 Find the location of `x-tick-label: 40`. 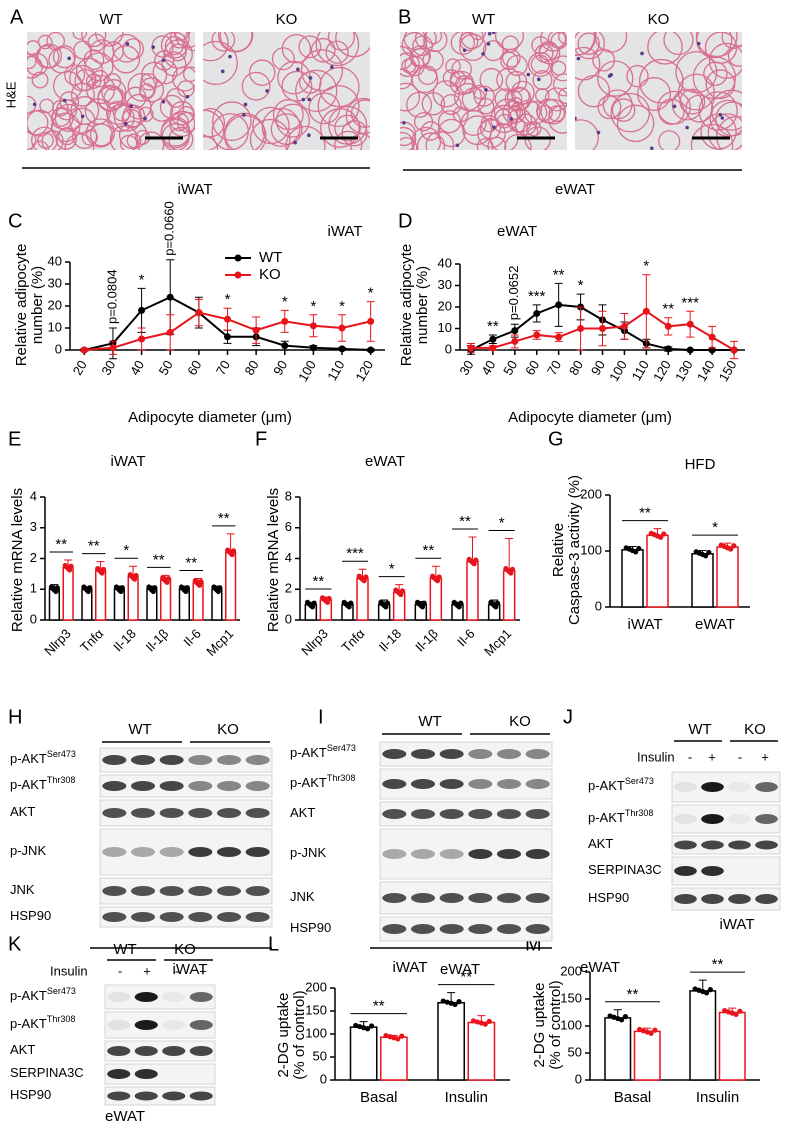

x-tick-label: 40 is located at coordinates (137, 368).